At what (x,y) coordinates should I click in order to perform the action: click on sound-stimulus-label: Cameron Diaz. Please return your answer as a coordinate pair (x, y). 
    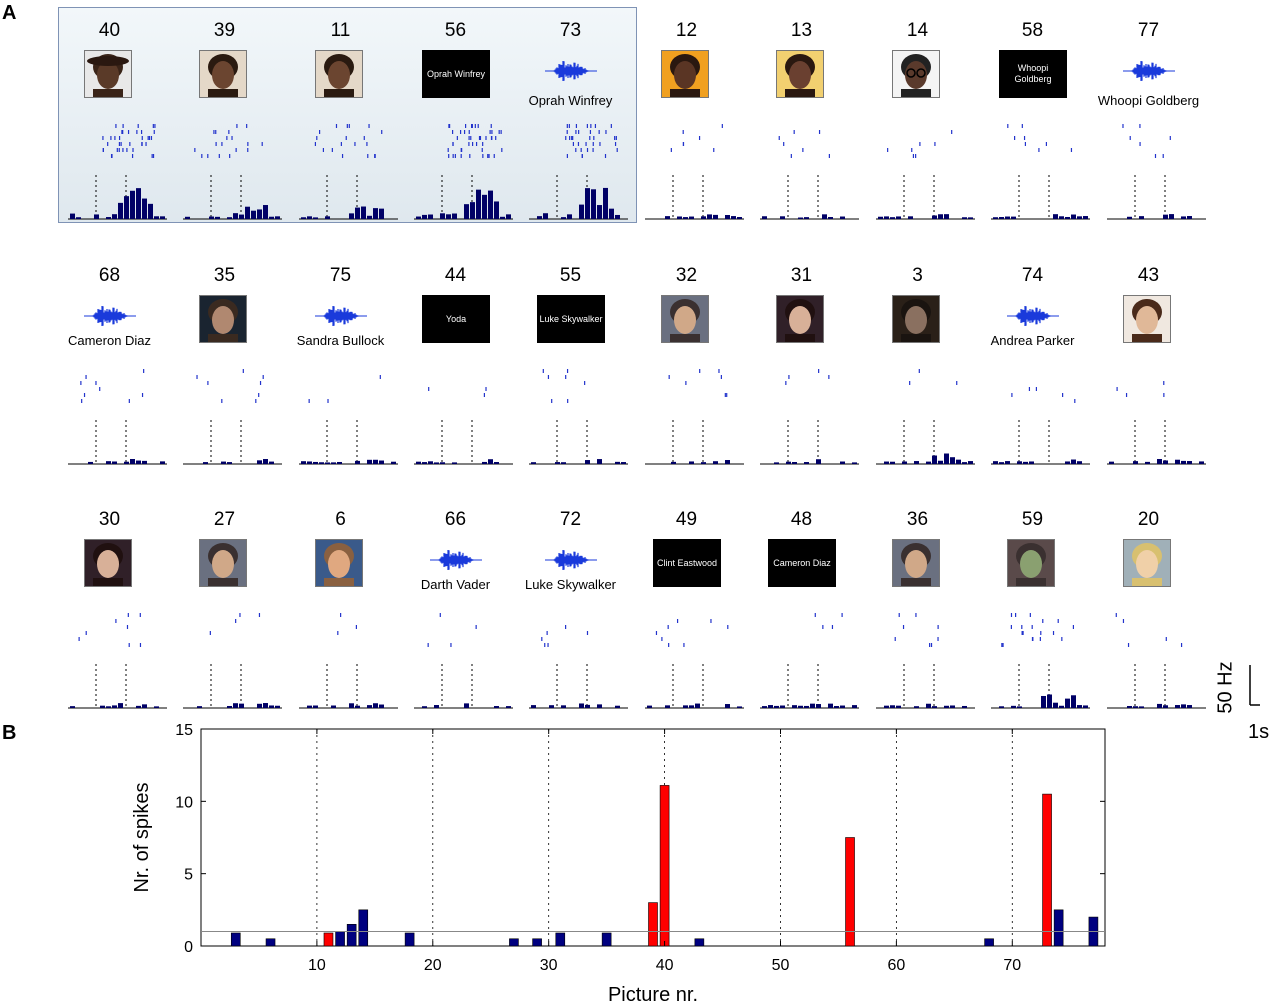
    Looking at the image, I should click on (109, 340).